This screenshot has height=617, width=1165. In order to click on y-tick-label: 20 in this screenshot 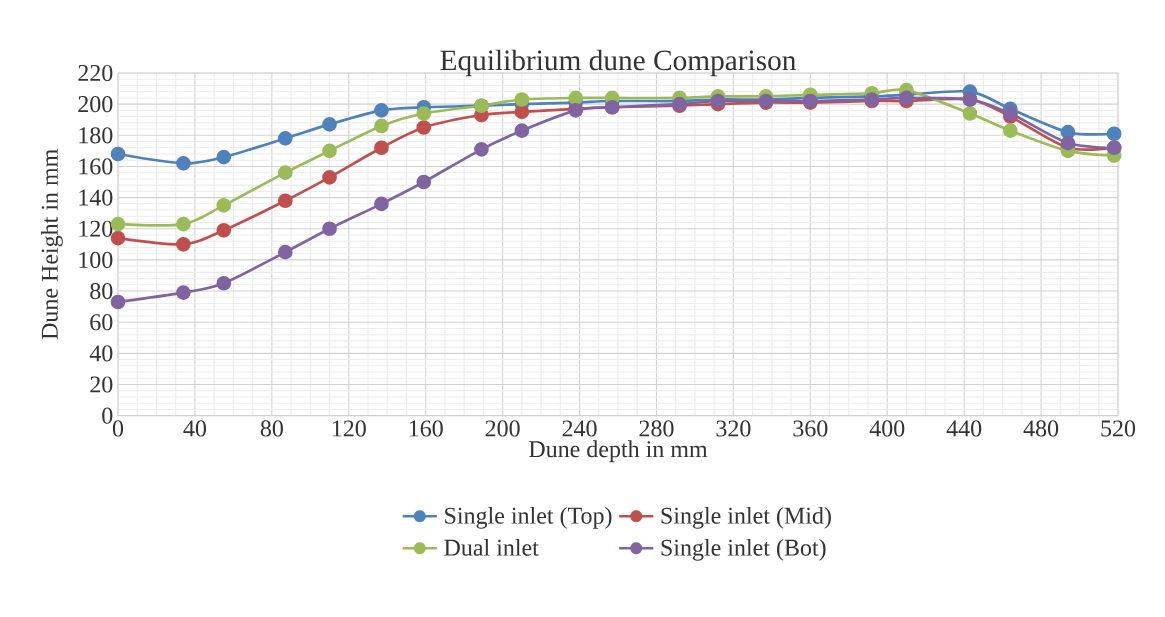, I will do `click(101, 384)`.